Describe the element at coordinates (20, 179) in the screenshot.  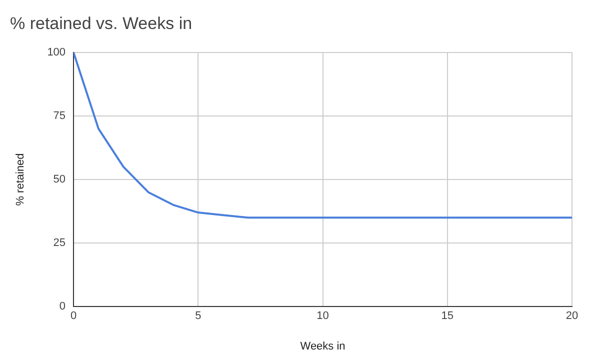
I see `y-axis-title: % retained` at that location.